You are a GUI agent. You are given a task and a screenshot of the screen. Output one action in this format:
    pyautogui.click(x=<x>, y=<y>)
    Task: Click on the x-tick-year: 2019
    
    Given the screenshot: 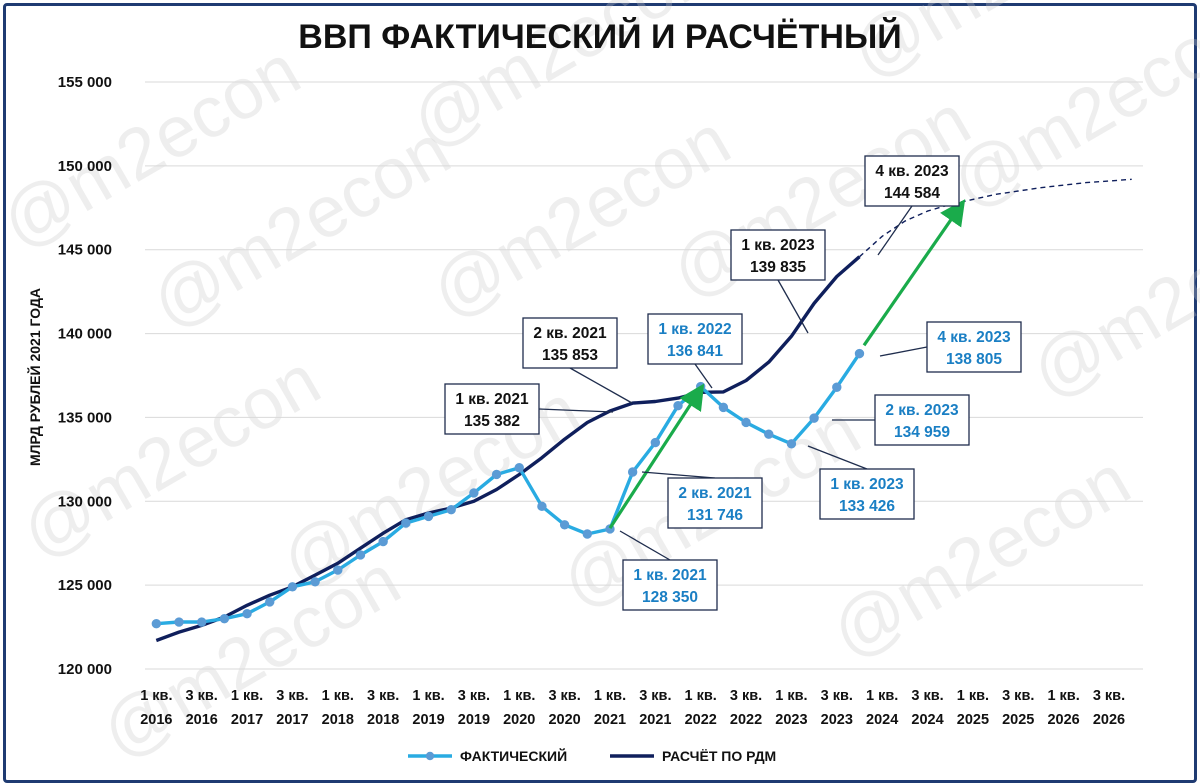 What is the action you would take?
    pyautogui.click(x=474, y=720)
    